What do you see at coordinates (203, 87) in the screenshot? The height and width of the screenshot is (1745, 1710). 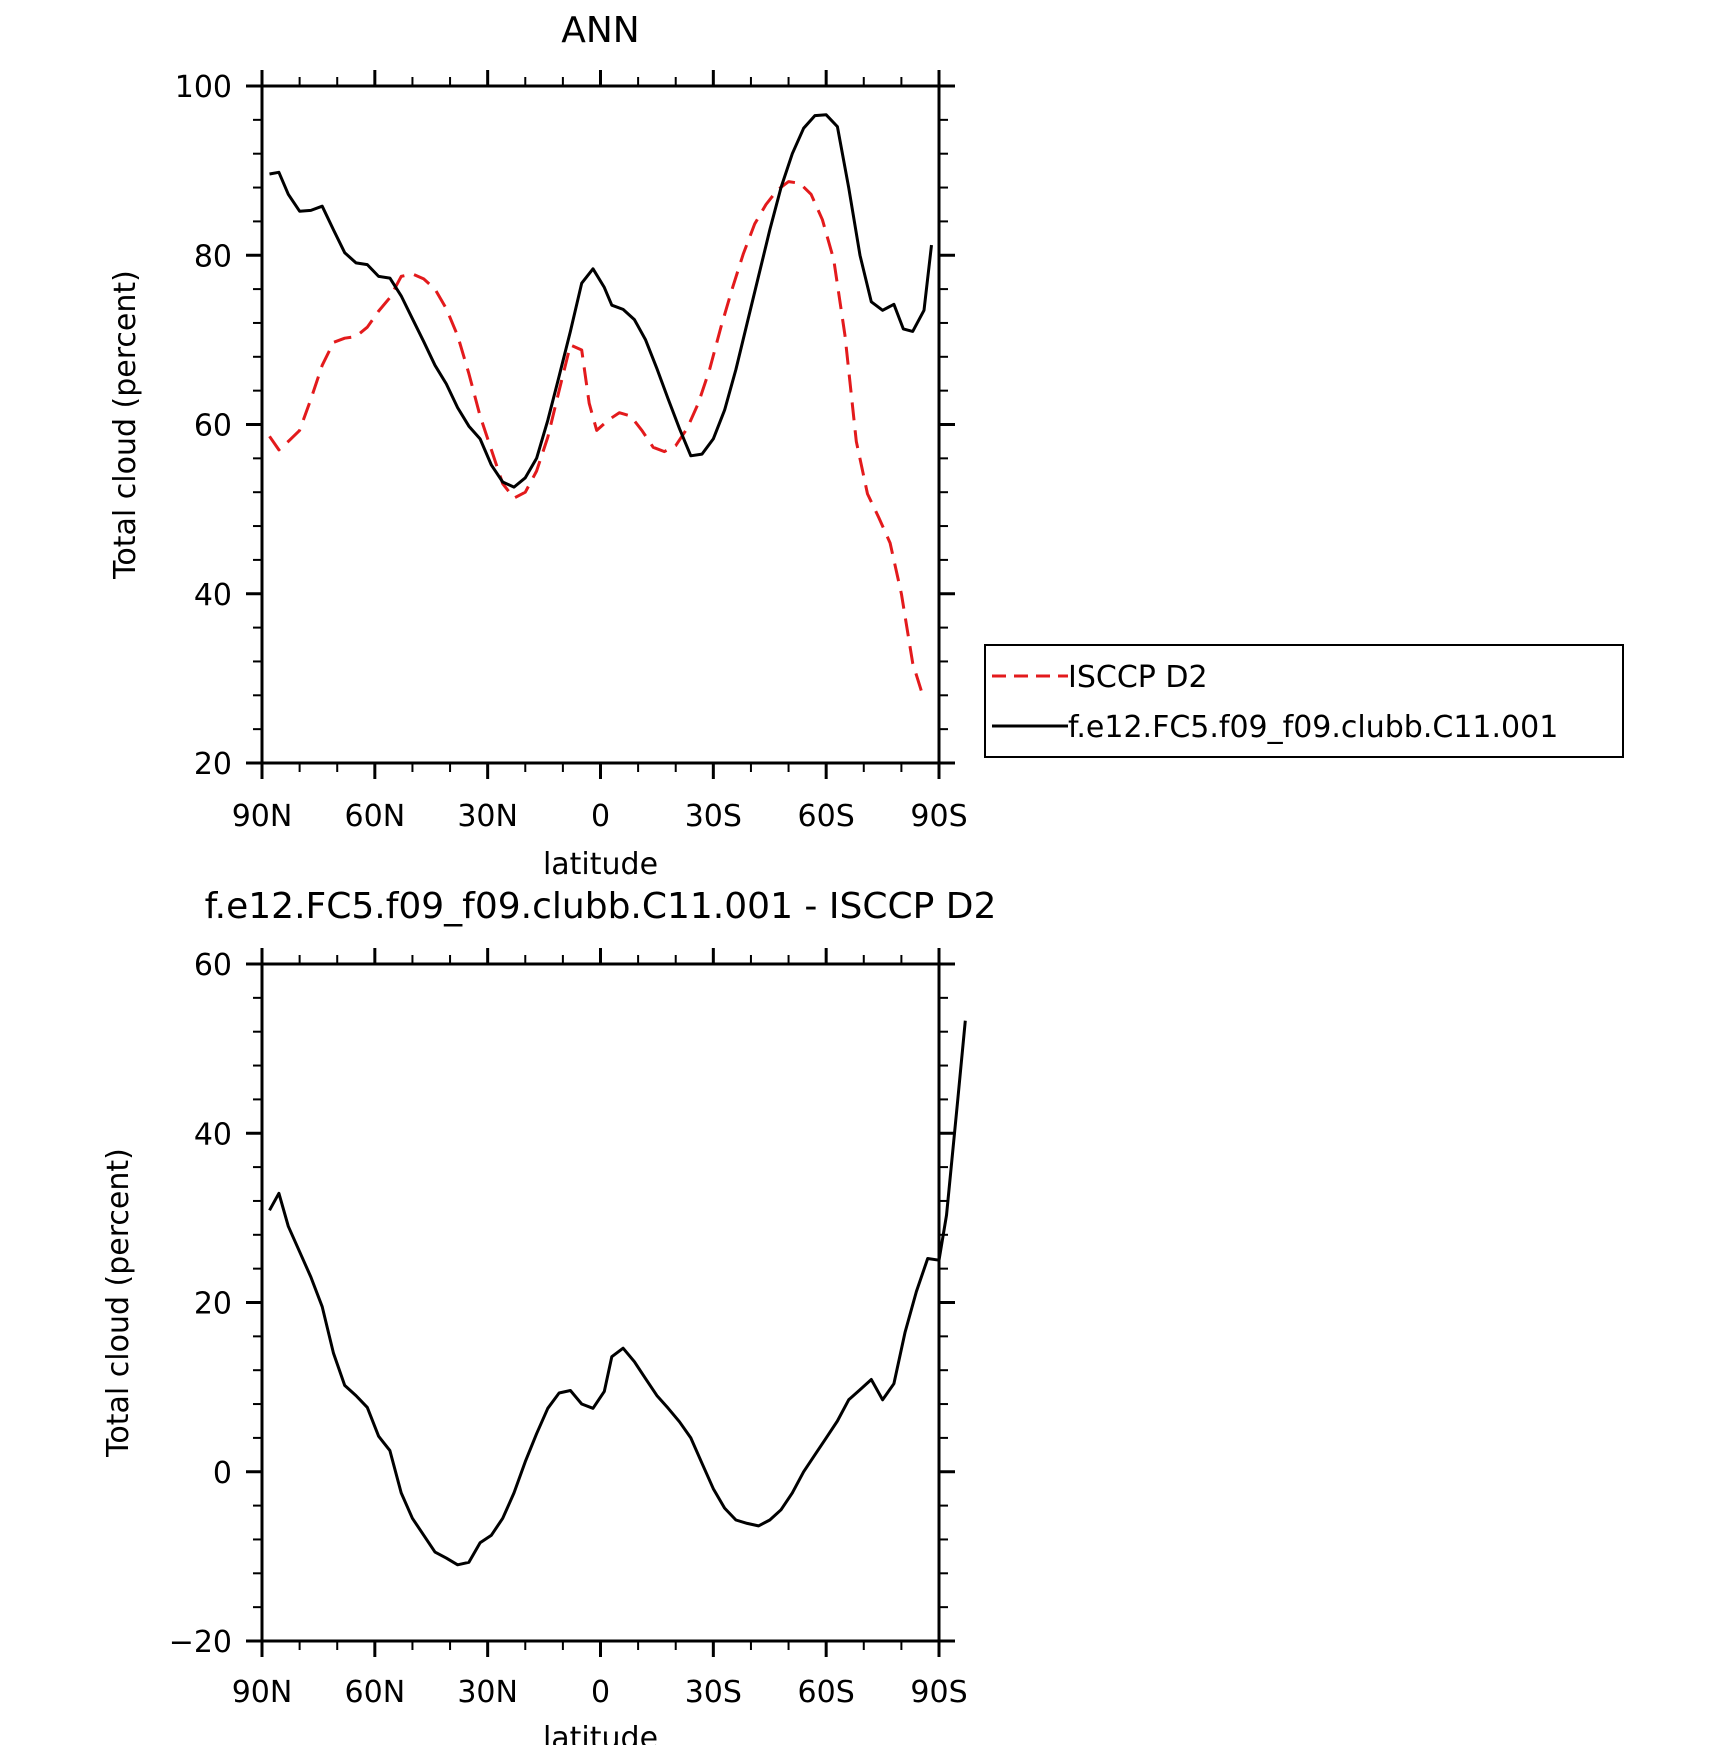 I see `y-tick-label: 100` at bounding box center [203, 87].